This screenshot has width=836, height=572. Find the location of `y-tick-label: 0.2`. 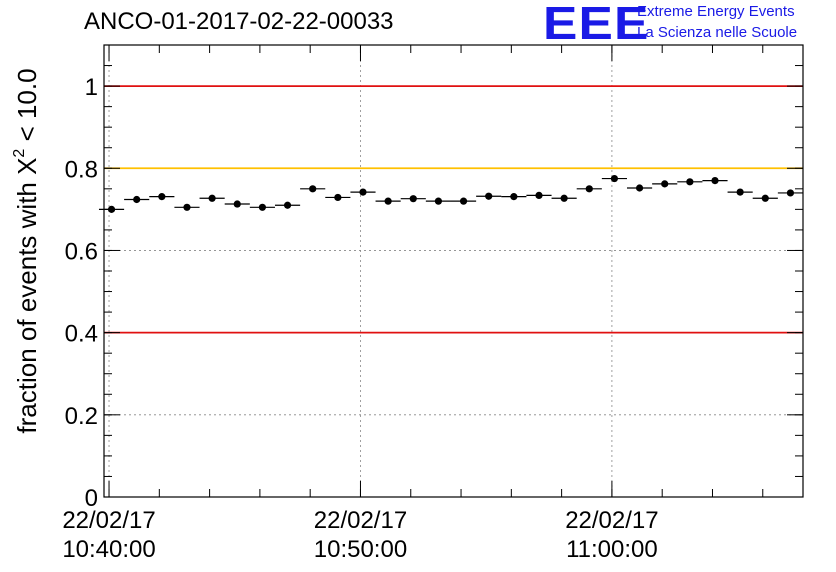

y-tick-label: 0.2 is located at coordinates (81, 416).